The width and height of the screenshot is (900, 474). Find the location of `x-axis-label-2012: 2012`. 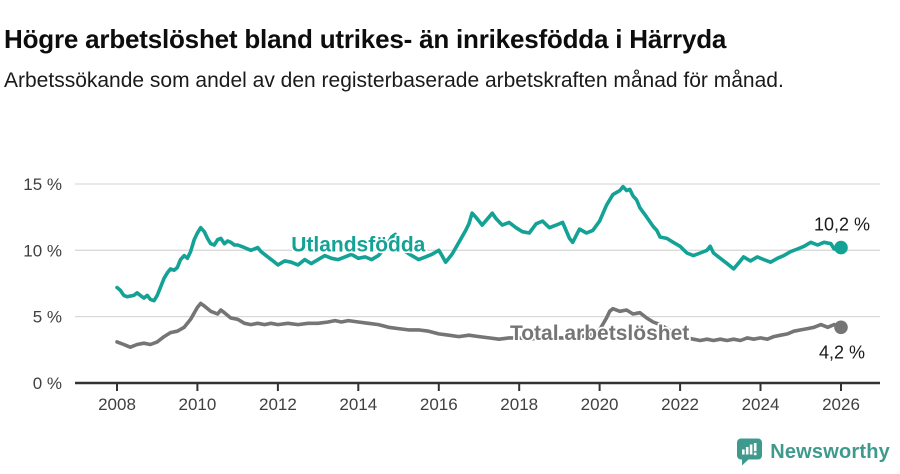

x-axis-label-2012: 2012 is located at coordinates (278, 404).